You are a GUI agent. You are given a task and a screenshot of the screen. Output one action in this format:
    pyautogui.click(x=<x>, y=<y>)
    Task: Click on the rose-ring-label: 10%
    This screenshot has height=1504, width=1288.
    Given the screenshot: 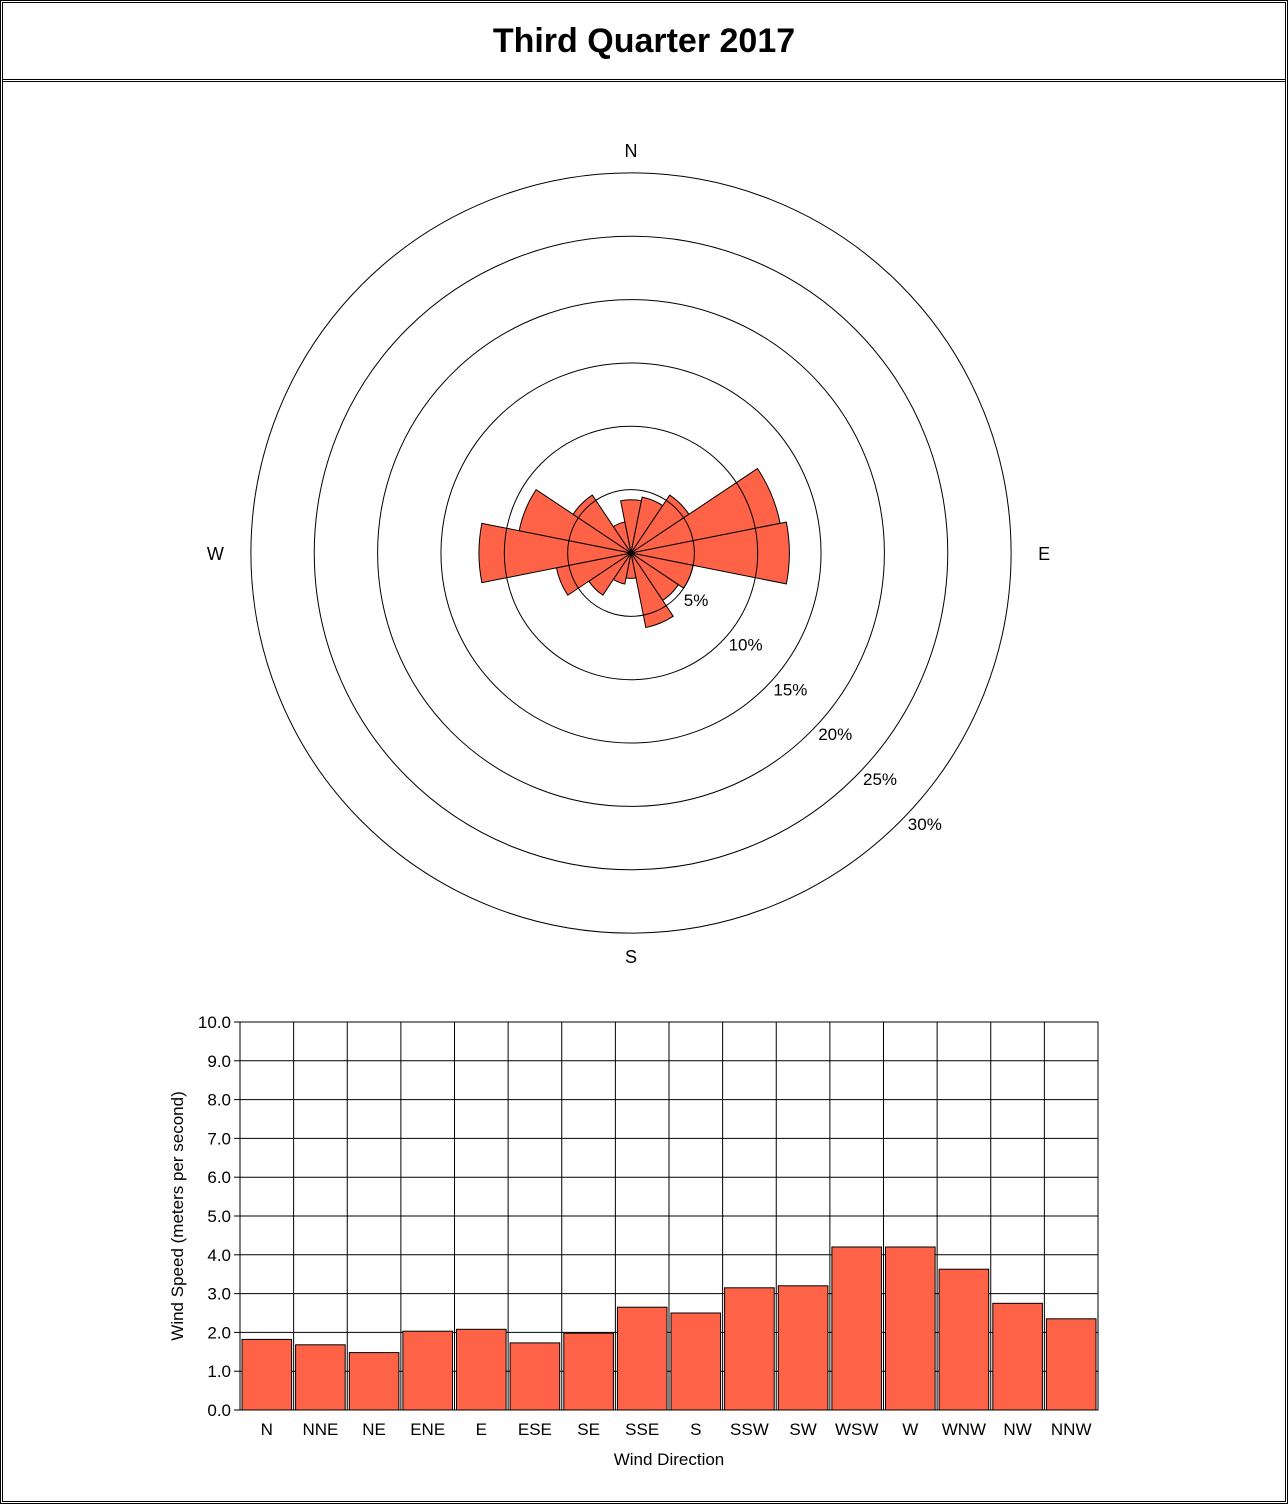 What is the action you would take?
    pyautogui.click(x=746, y=645)
    